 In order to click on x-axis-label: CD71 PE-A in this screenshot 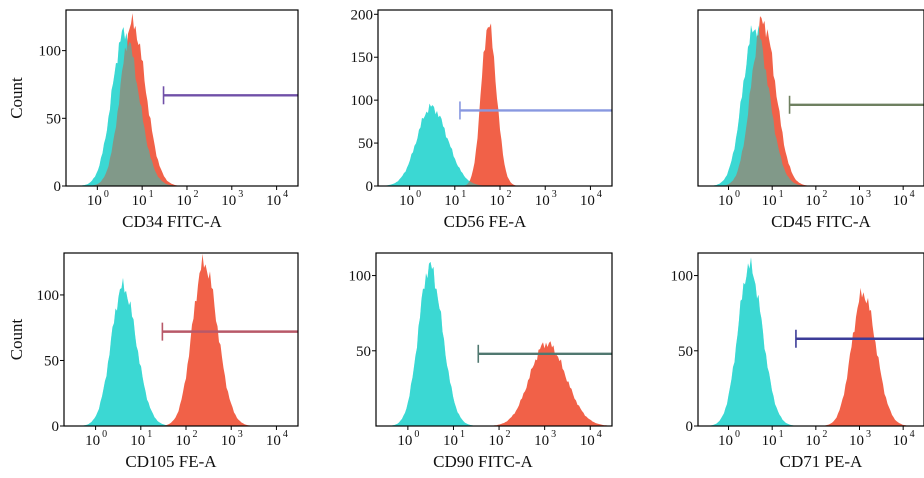, I will do `click(821, 461)`.